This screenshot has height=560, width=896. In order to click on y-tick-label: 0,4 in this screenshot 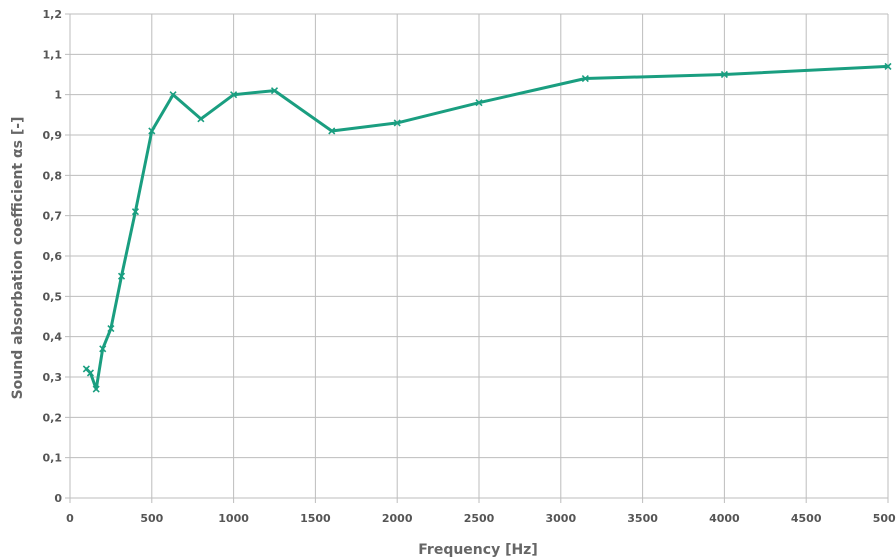, I will do `click(53, 337)`.